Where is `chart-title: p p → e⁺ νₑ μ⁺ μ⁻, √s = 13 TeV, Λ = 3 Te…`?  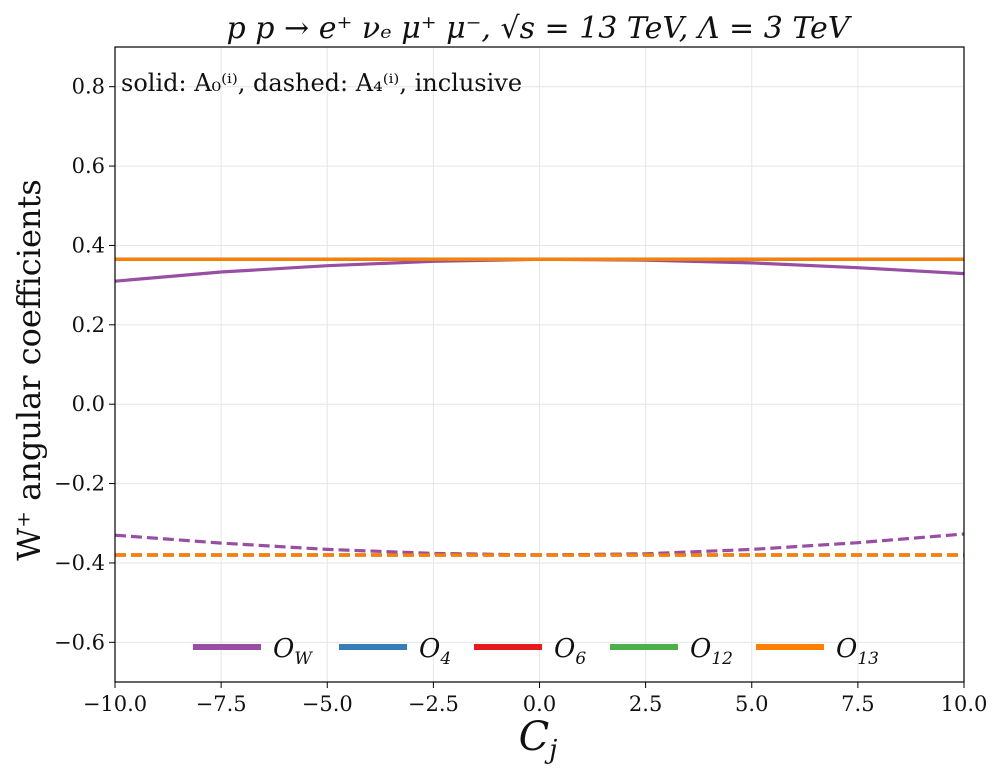
chart-title: p p → e⁺ νₑ μ⁺ μ⁻, √s = 13 TeV, Λ = 3 Te… is located at coordinates (540, 28).